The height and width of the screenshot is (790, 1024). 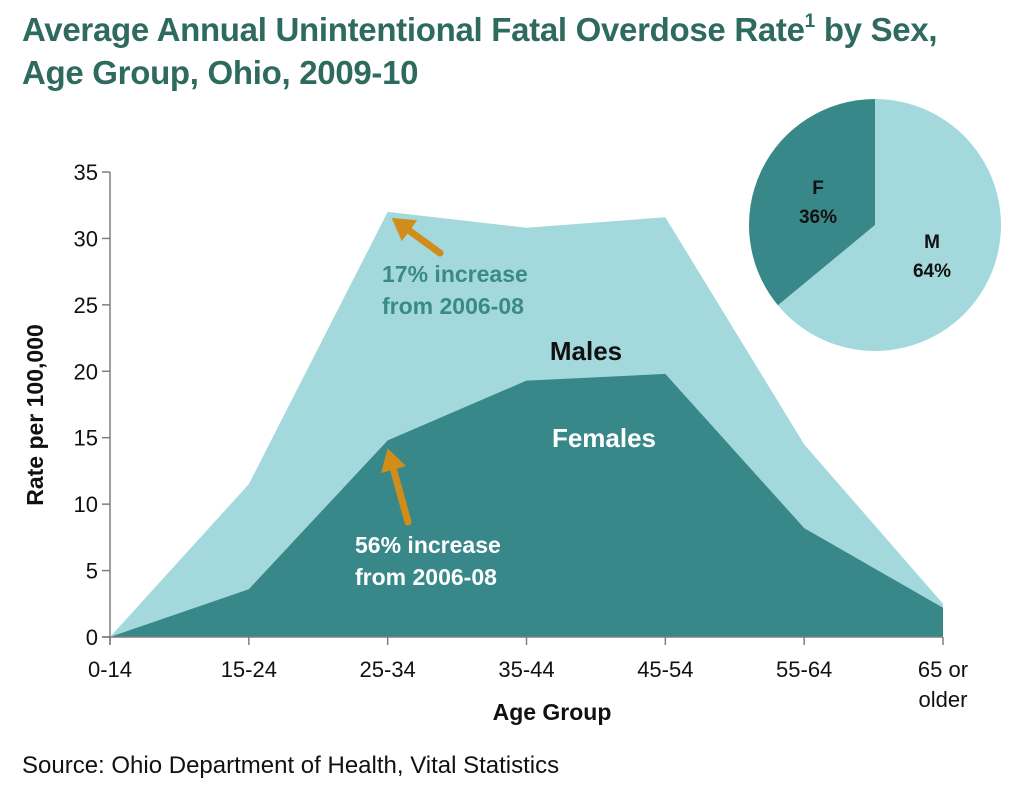 I want to click on series-label-females: Females, so click(x=604, y=438).